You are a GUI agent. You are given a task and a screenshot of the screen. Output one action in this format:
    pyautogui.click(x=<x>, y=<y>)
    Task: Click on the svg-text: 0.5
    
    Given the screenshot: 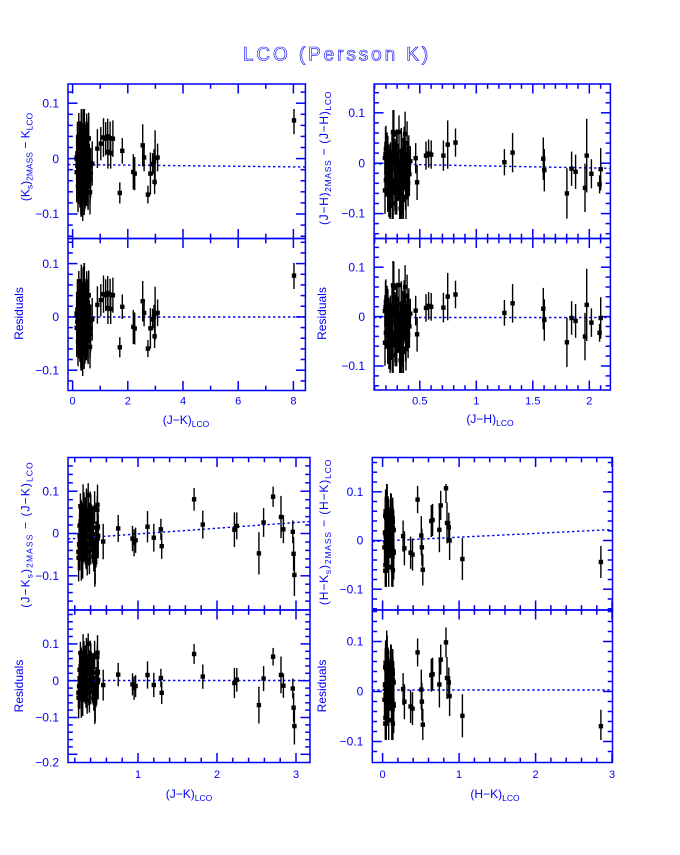 What is the action you would take?
    pyautogui.click(x=419, y=402)
    